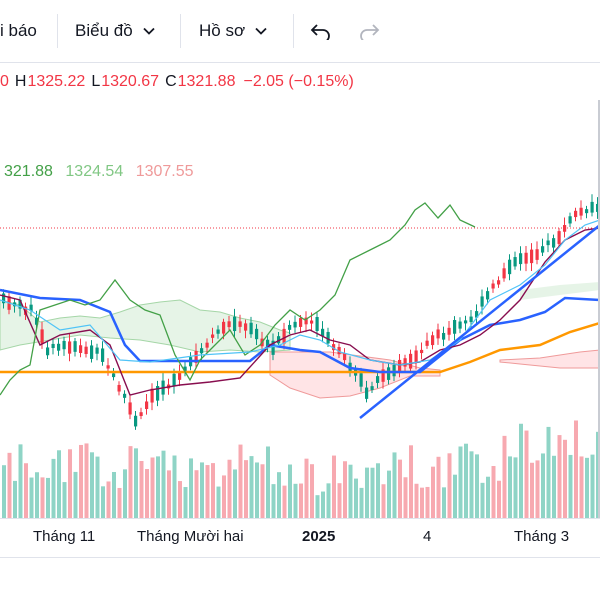  I want to click on toolbar-divider, so click(293, 31).